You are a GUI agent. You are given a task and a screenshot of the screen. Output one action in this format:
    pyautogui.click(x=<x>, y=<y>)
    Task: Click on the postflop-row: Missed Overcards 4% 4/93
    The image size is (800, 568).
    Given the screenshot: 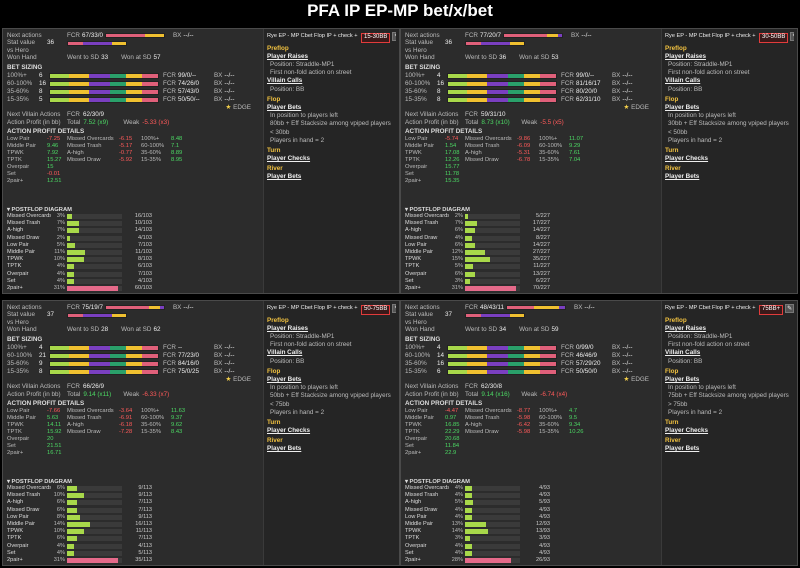 What is the action you would take?
    pyautogui.click(x=480, y=488)
    